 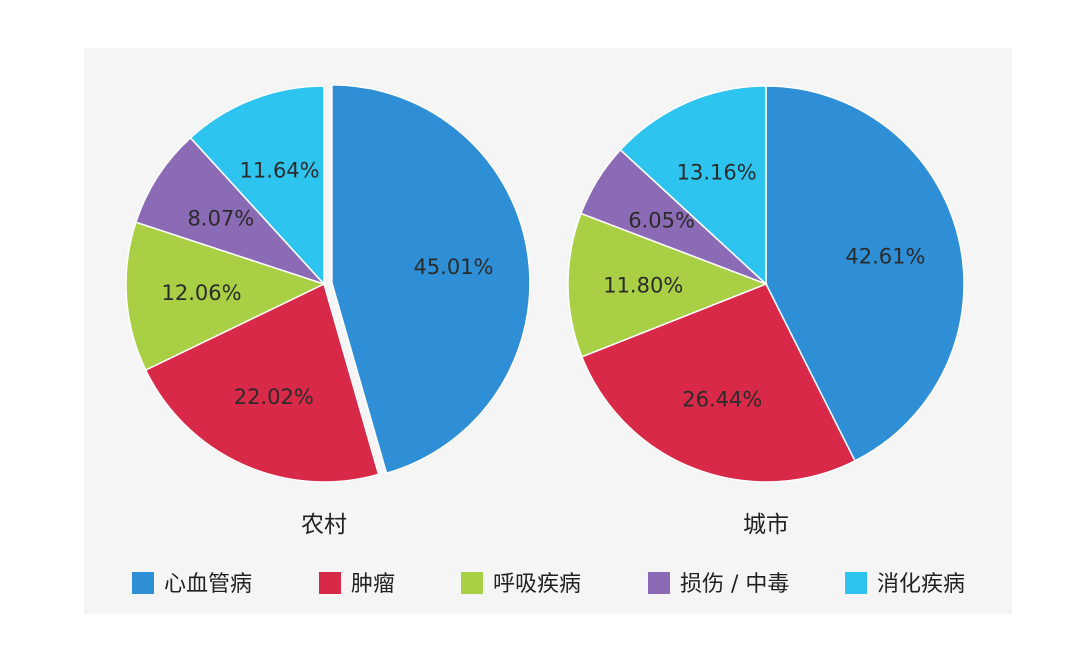 What do you see at coordinates (537, 584) in the screenshot?
I see `legend-label: 呼吸疾病` at bounding box center [537, 584].